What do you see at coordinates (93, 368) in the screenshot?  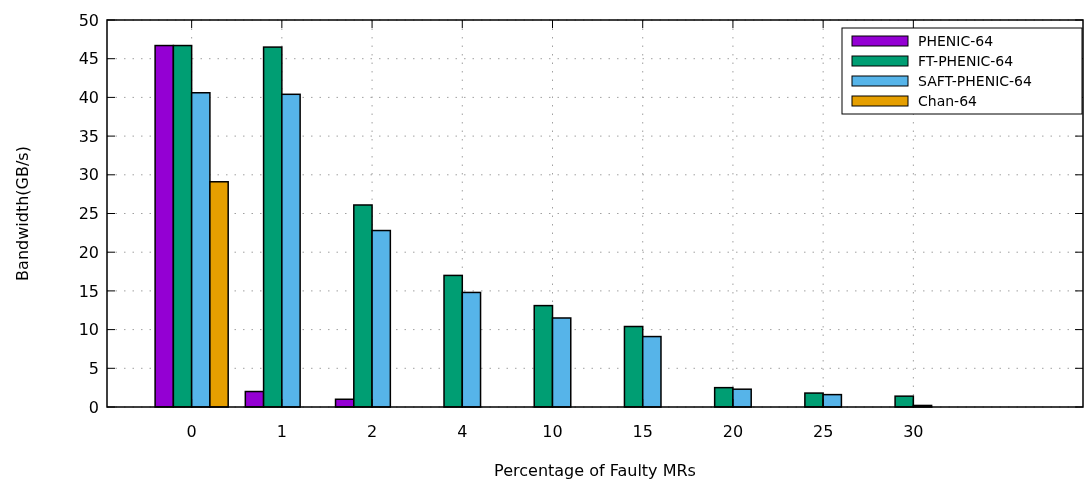 I see `y-tick-label: 5` at bounding box center [93, 368].